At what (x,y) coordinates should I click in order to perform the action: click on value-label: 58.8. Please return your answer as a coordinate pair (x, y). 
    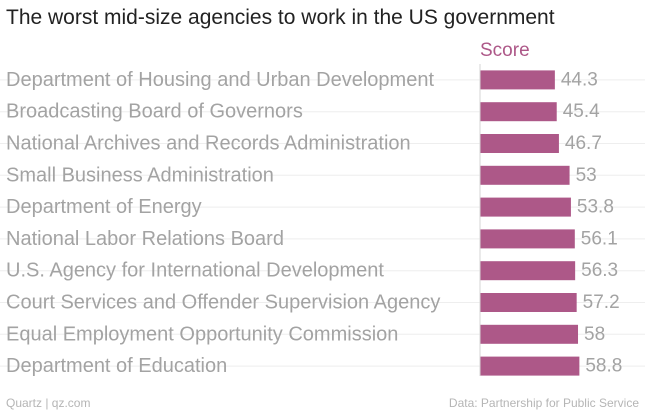
    Looking at the image, I should click on (603, 366).